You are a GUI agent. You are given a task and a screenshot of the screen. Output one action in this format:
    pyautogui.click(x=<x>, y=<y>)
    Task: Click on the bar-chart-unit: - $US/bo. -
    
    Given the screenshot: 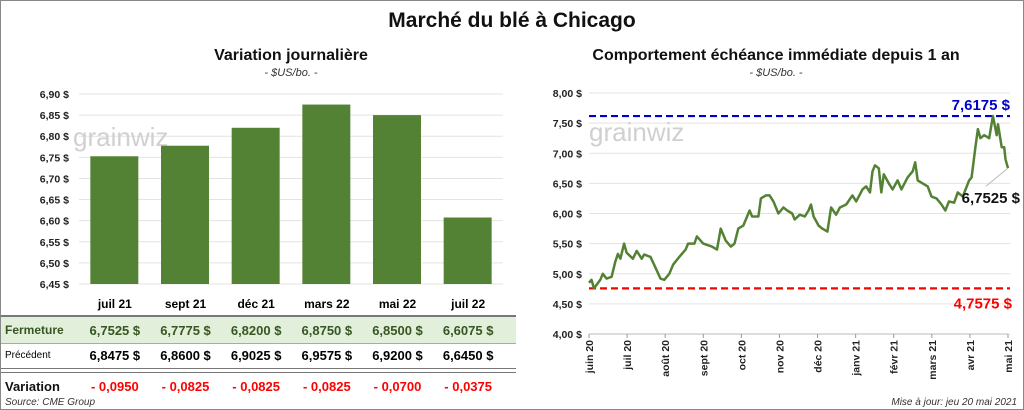 What is the action you would take?
    pyautogui.click(x=291, y=73)
    